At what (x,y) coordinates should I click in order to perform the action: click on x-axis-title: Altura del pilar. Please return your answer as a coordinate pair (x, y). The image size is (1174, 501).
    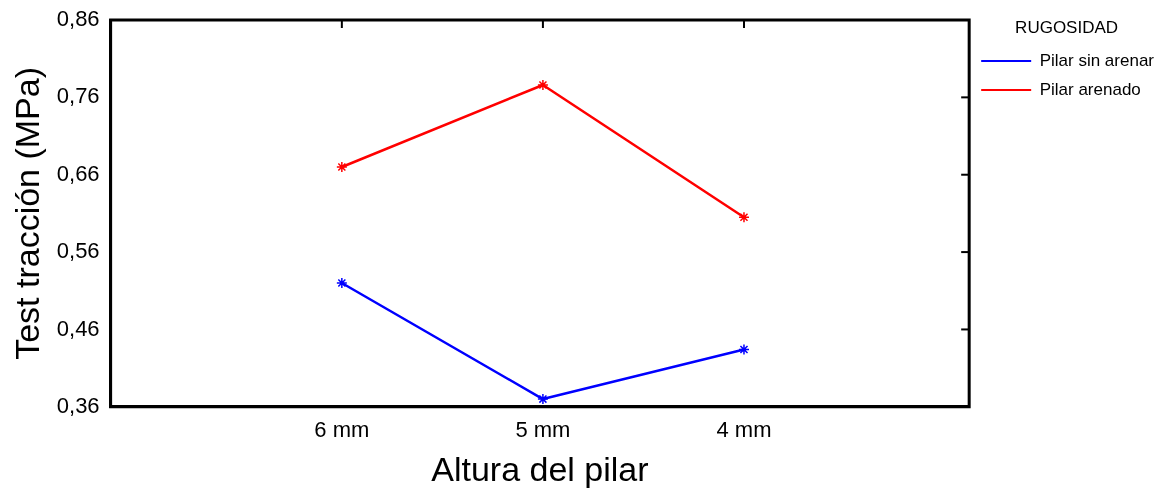
    Looking at the image, I should click on (540, 468).